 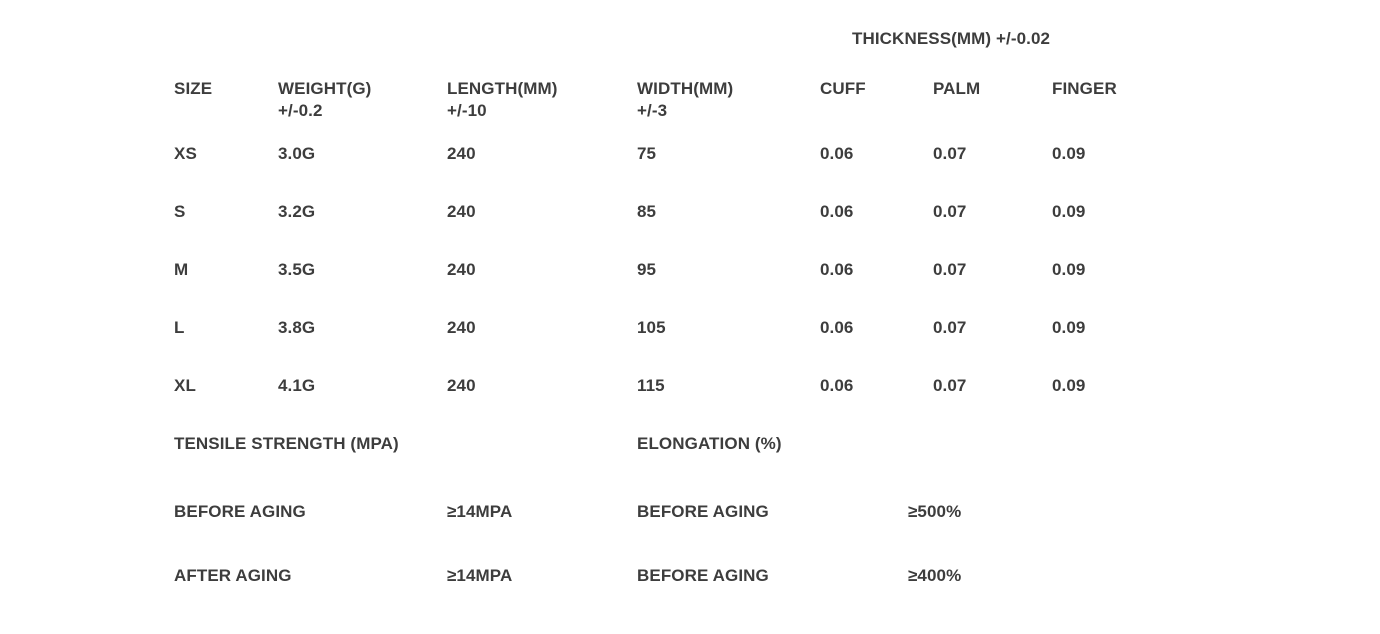 I want to click on column-header-length: LENGTH(MM) +/-10, so click(x=542, y=102).